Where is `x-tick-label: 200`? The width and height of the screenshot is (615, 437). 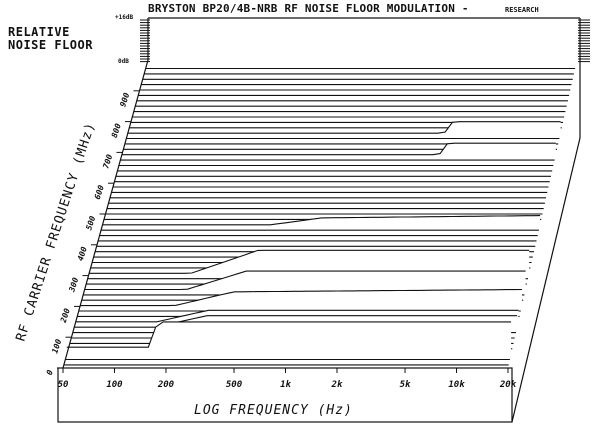
x-tick-label: 200 is located at coordinates (166, 385).